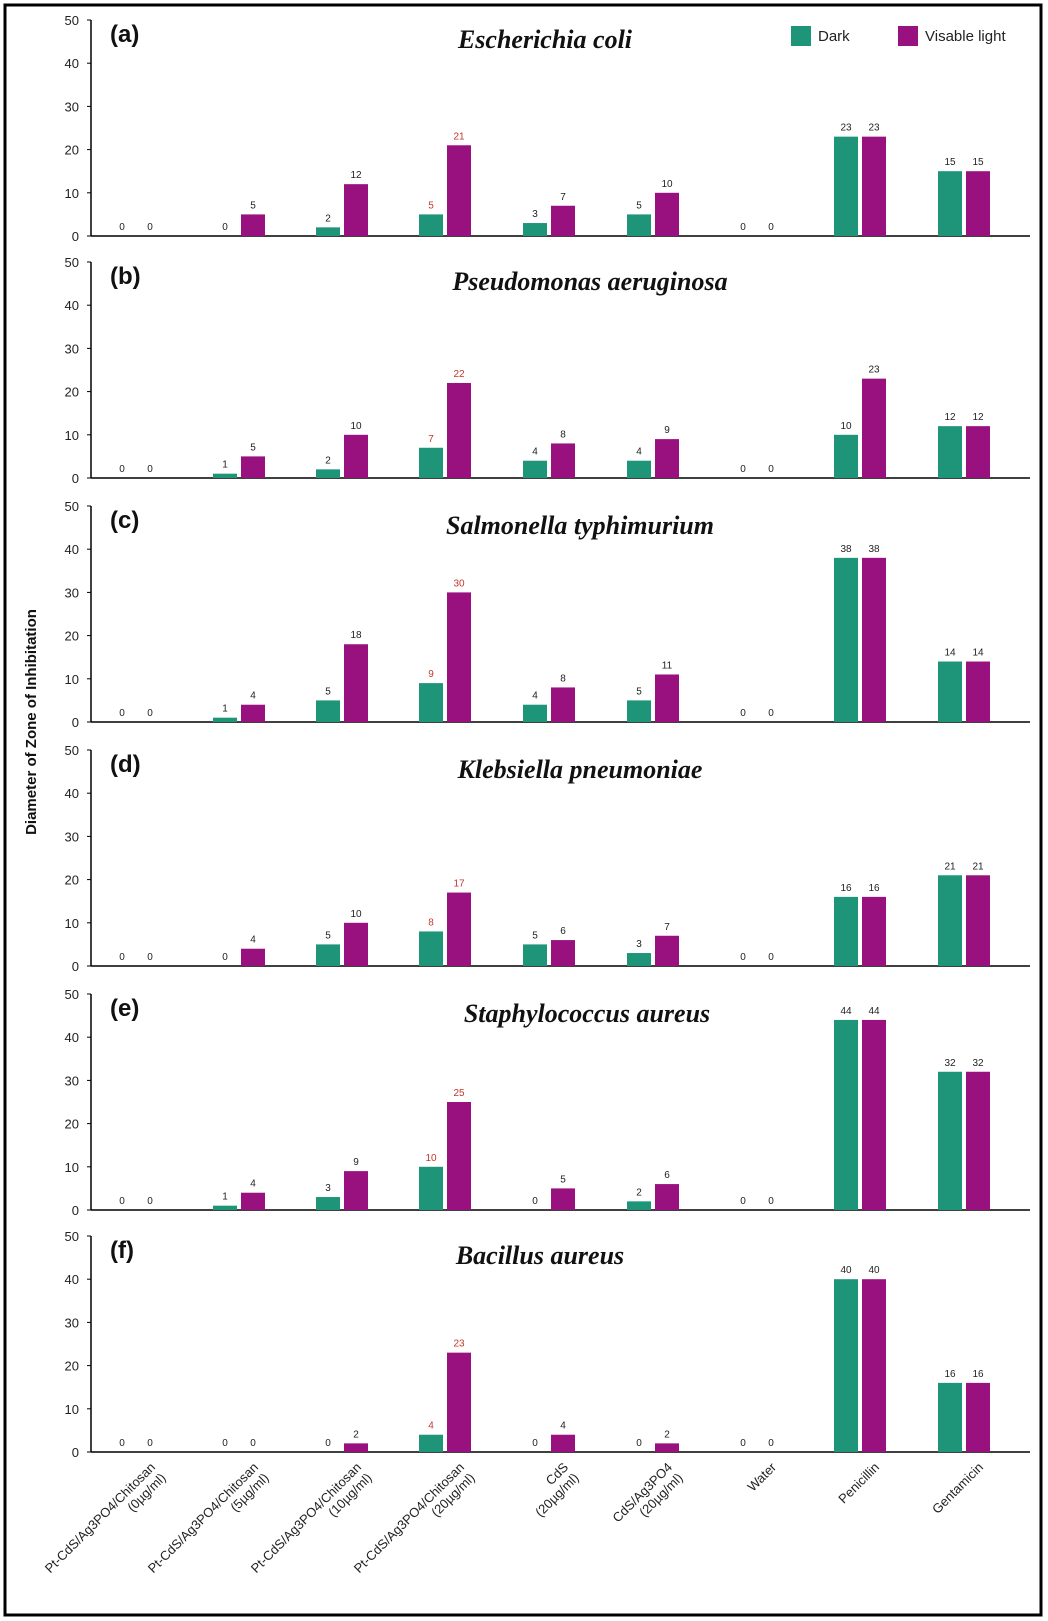 The width and height of the screenshot is (1048, 1621). What do you see at coordinates (639, 944) in the screenshot?
I see `bar-value-label: 3` at bounding box center [639, 944].